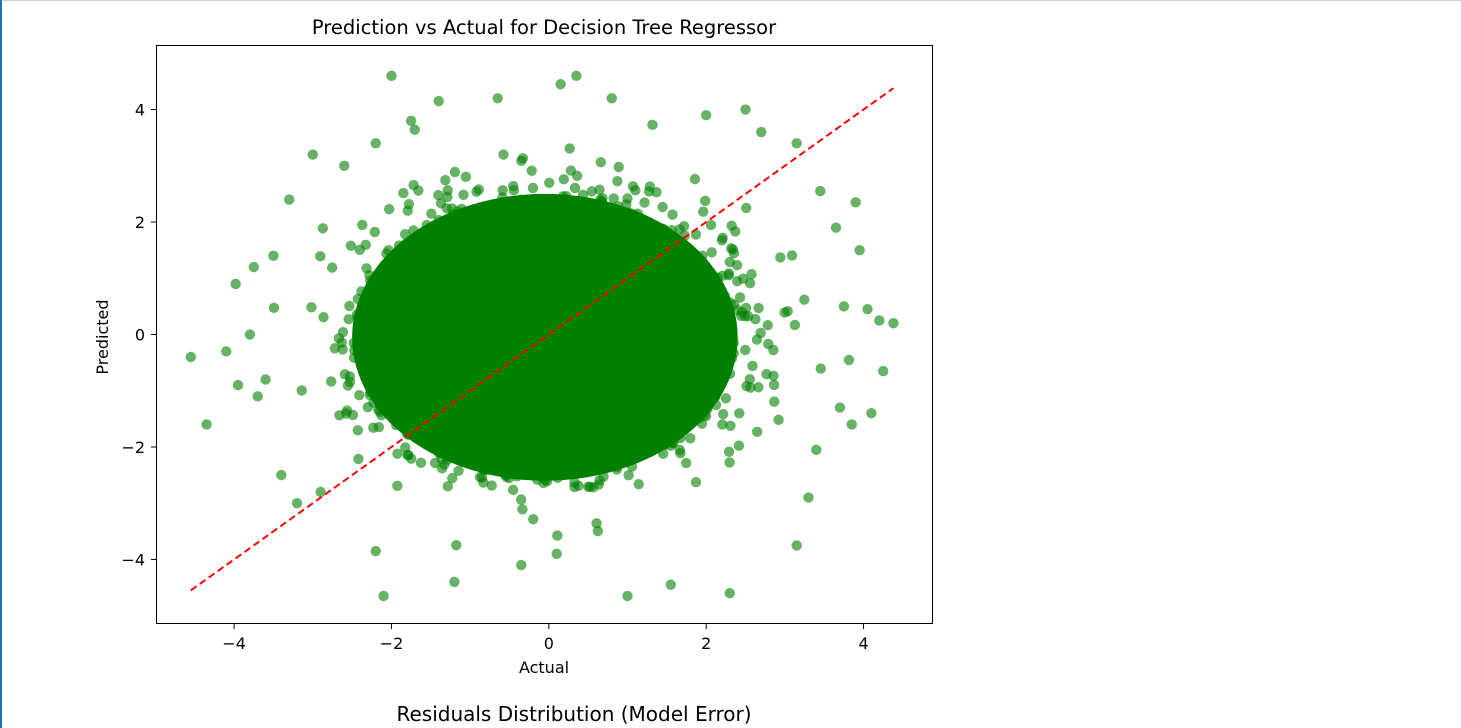 This screenshot has height=728, width=1461. Describe the element at coordinates (706, 643) in the screenshot. I see `x-tick-label: 2` at that location.